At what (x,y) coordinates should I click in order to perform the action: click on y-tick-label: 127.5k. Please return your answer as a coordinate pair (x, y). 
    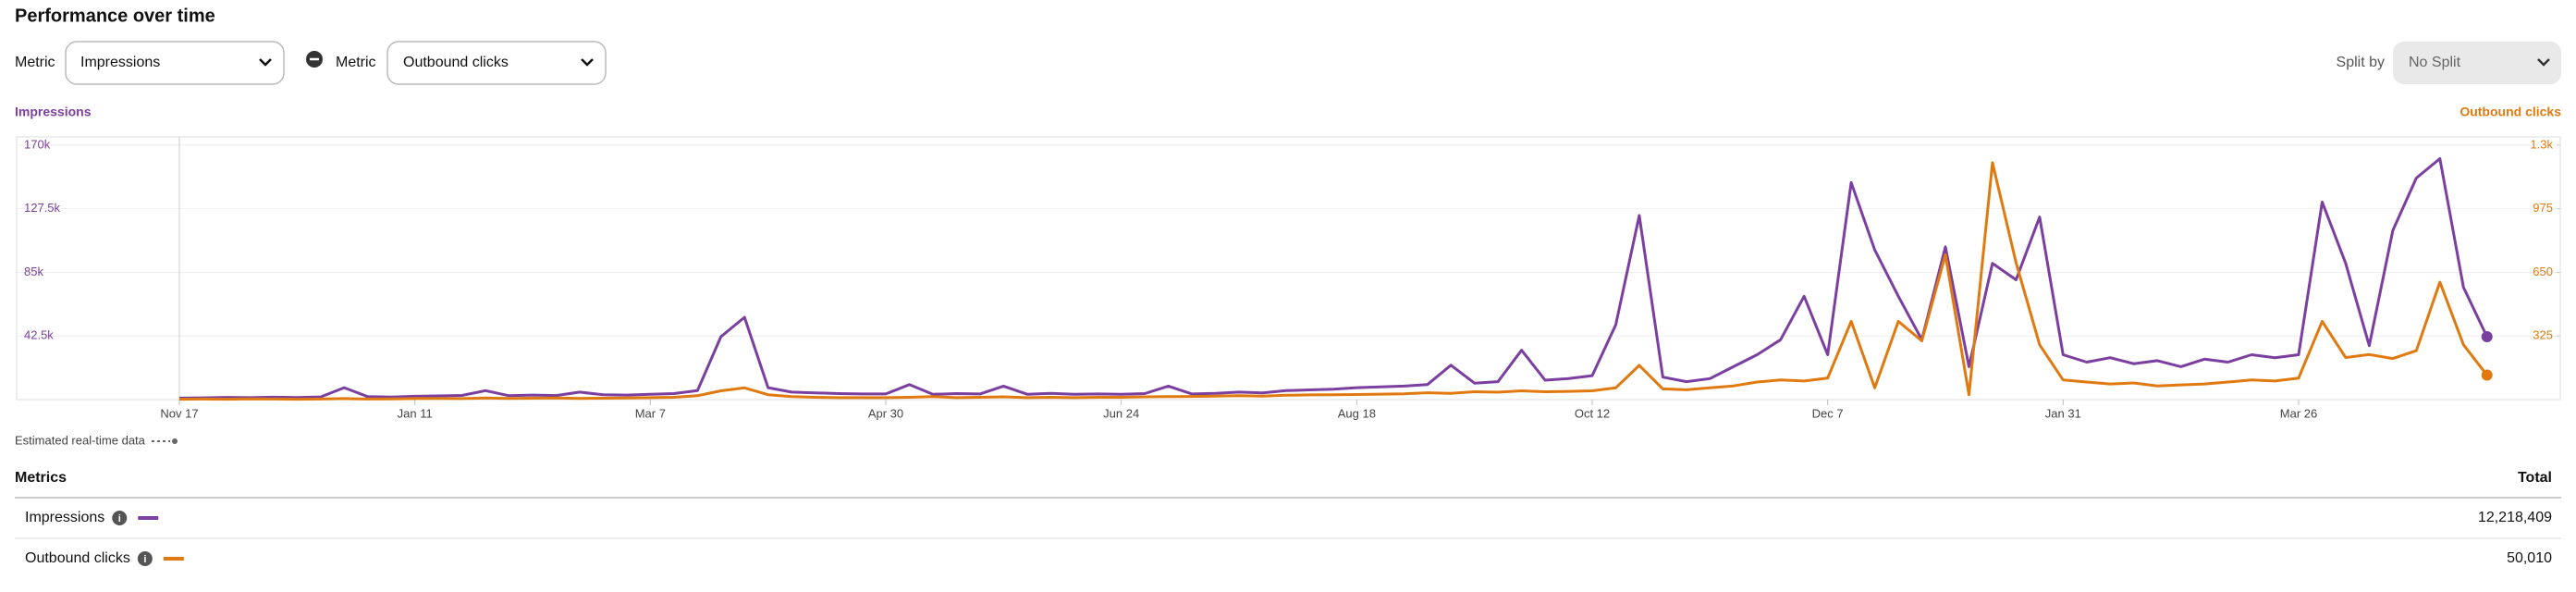
    Looking at the image, I should click on (42, 208).